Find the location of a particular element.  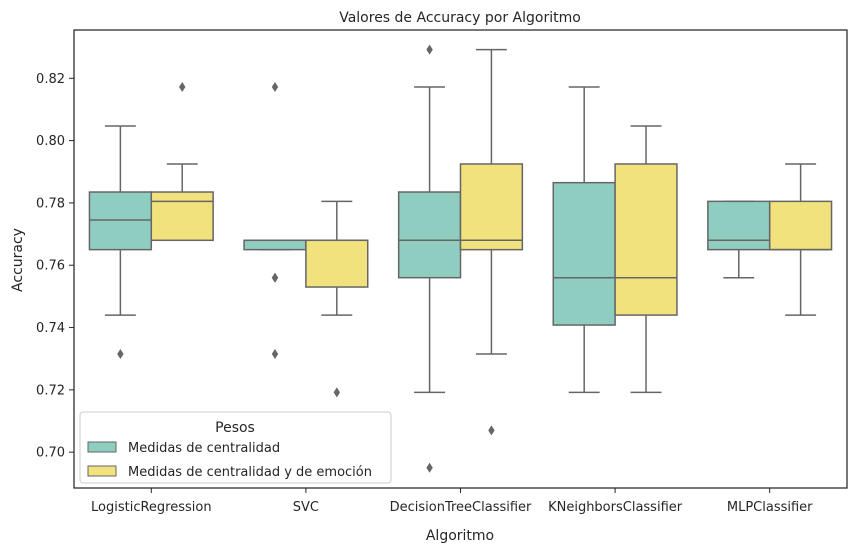

y-tick-label: 0.78 is located at coordinates (50, 203).